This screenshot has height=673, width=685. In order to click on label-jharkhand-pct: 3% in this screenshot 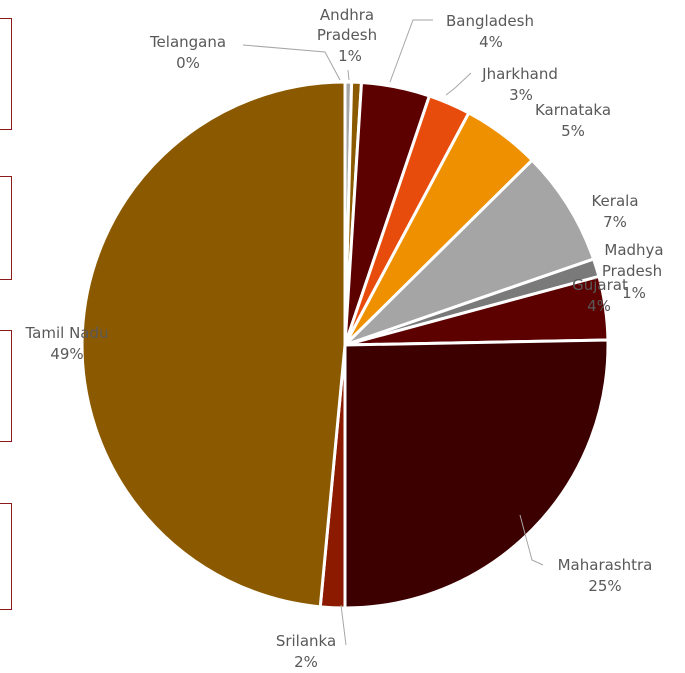, I will do `click(521, 95)`.